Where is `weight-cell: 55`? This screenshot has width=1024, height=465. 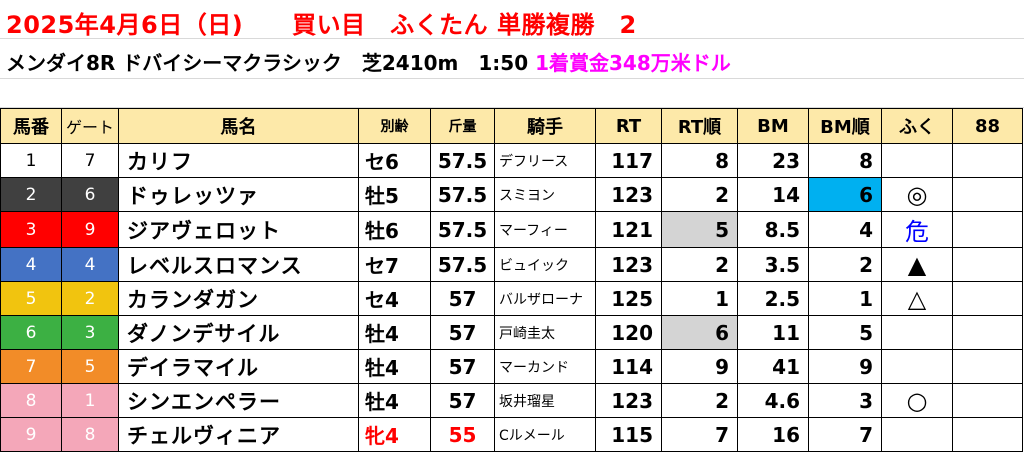 weight-cell: 55 is located at coordinates (462, 434).